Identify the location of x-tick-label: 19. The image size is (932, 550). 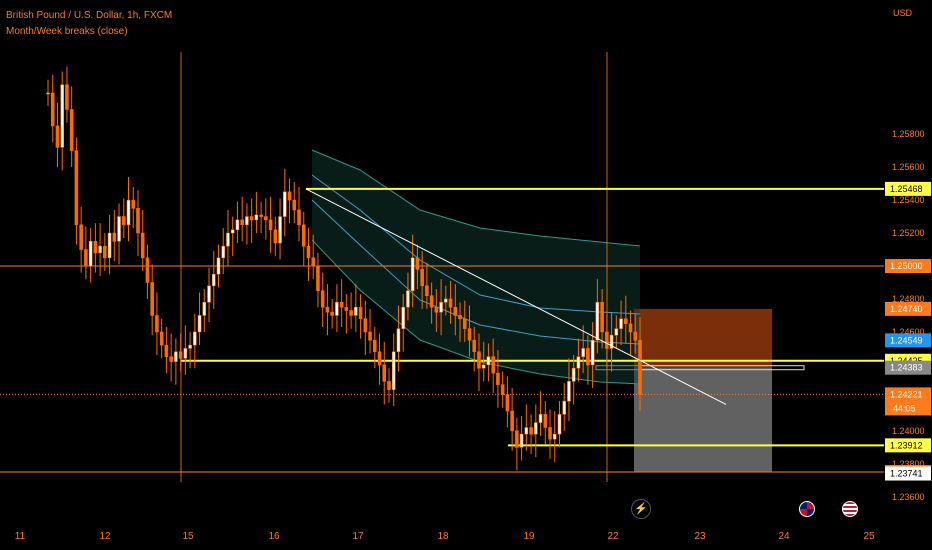
(529, 536).